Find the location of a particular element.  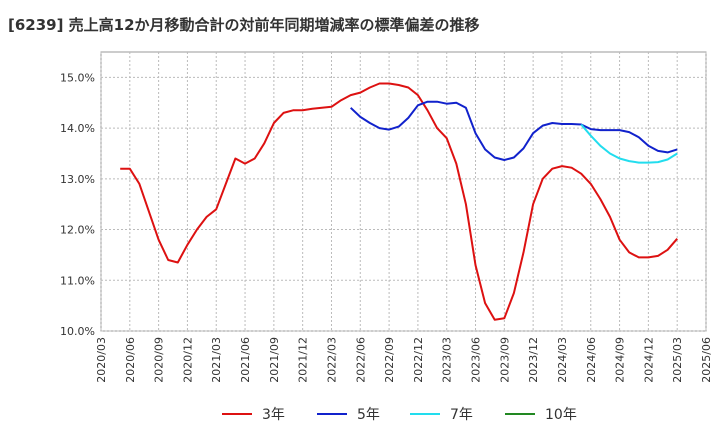

y-axis: 10.0% 11.0% 12.0% 13.0% 14.0% 15.0% is located at coordinates (77, 204).